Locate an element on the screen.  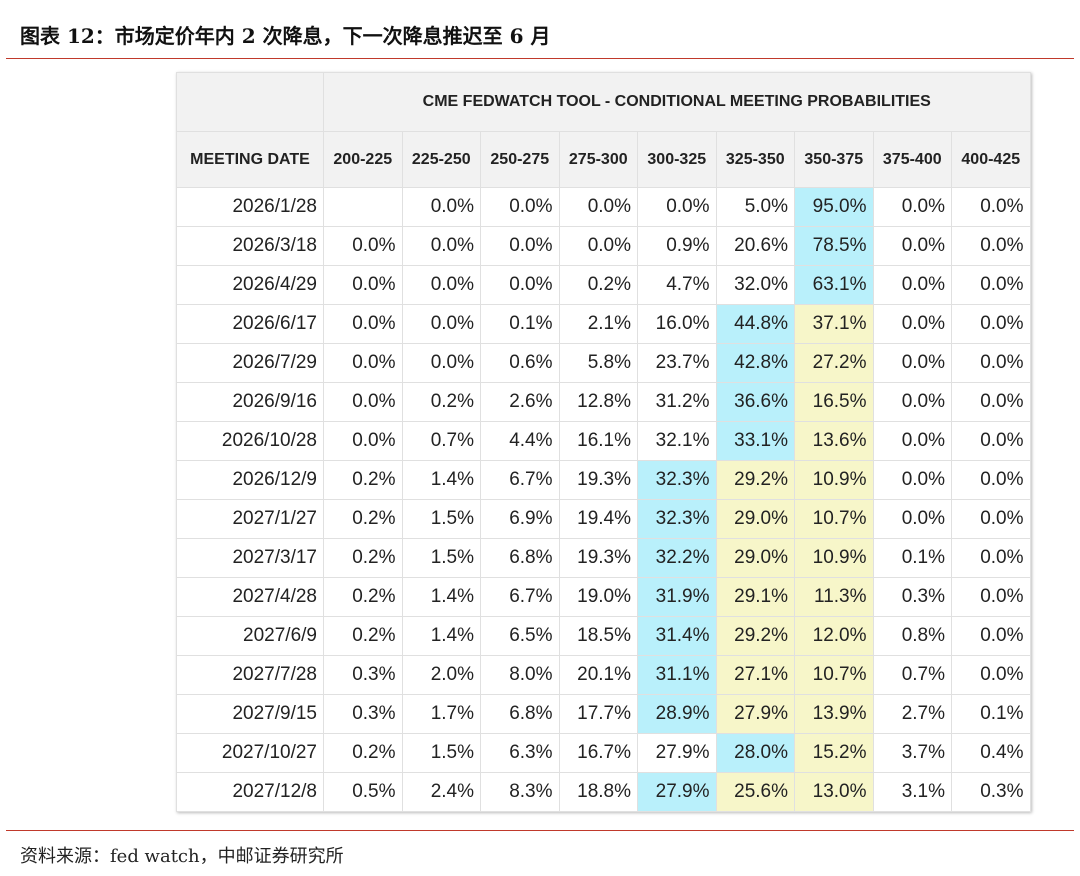
probability-cell: 31.1% is located at coordinates (677, 675).